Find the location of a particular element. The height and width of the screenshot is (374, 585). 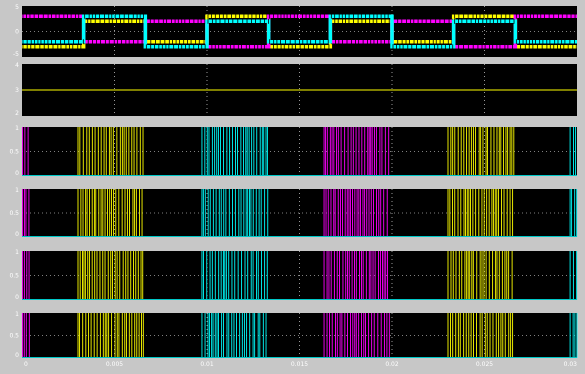

panel-plot-area is located at coordinates (299, 31).